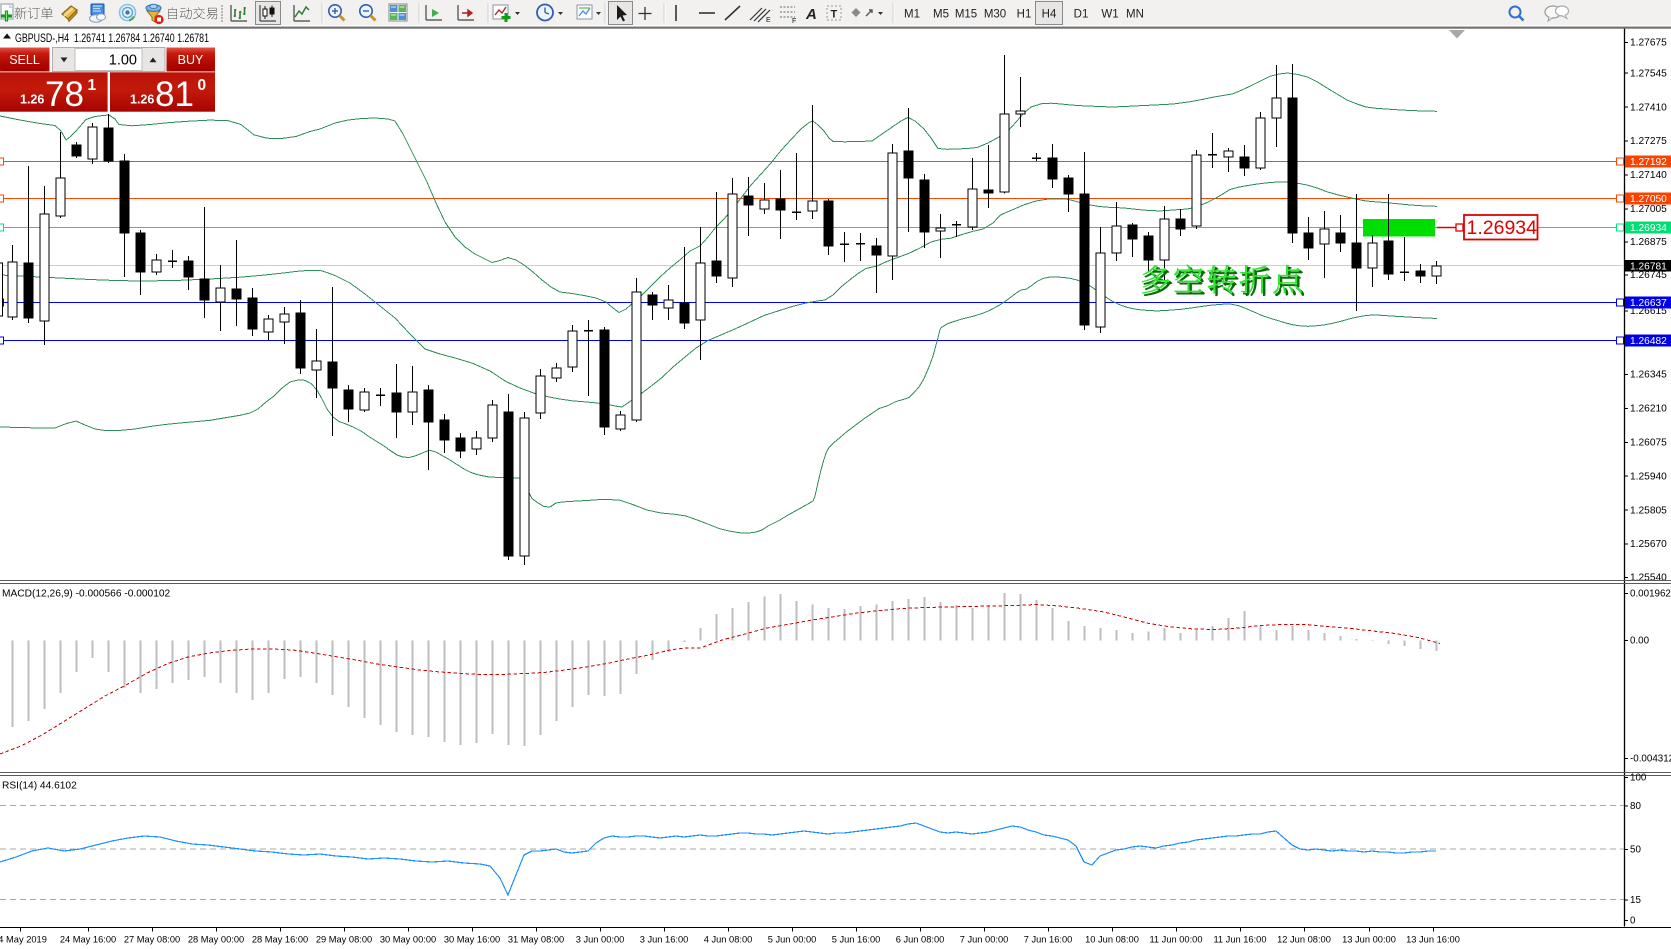 The width and height of the screenshot is (1671, 949). What do you see at coordinates (344, 940) in the screenshot?
I see `svg-text: 29 May 08:00` at bounding box center [344, 940].